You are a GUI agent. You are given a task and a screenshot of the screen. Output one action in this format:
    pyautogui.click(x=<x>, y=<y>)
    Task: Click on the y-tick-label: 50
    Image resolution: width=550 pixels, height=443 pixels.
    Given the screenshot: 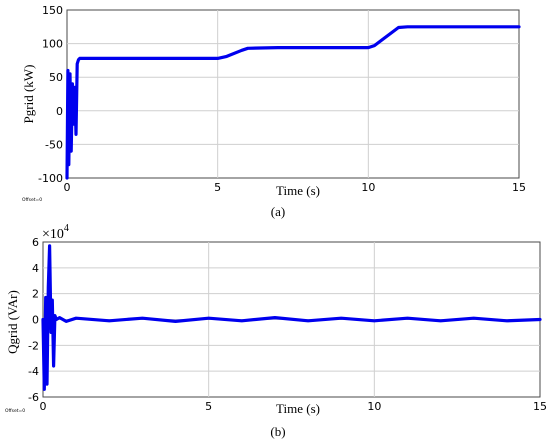 What is the action you would take?
    pyautogui.click(x=56, y=77)
    